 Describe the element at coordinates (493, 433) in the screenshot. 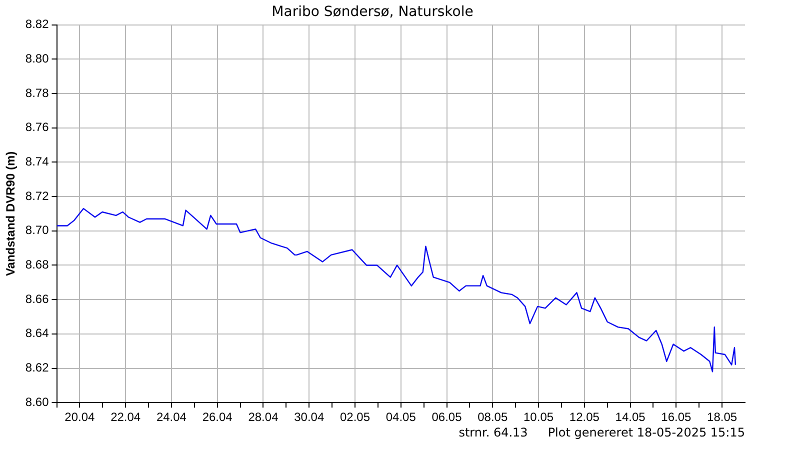

I see `text: strnr. 64.13` at that location.